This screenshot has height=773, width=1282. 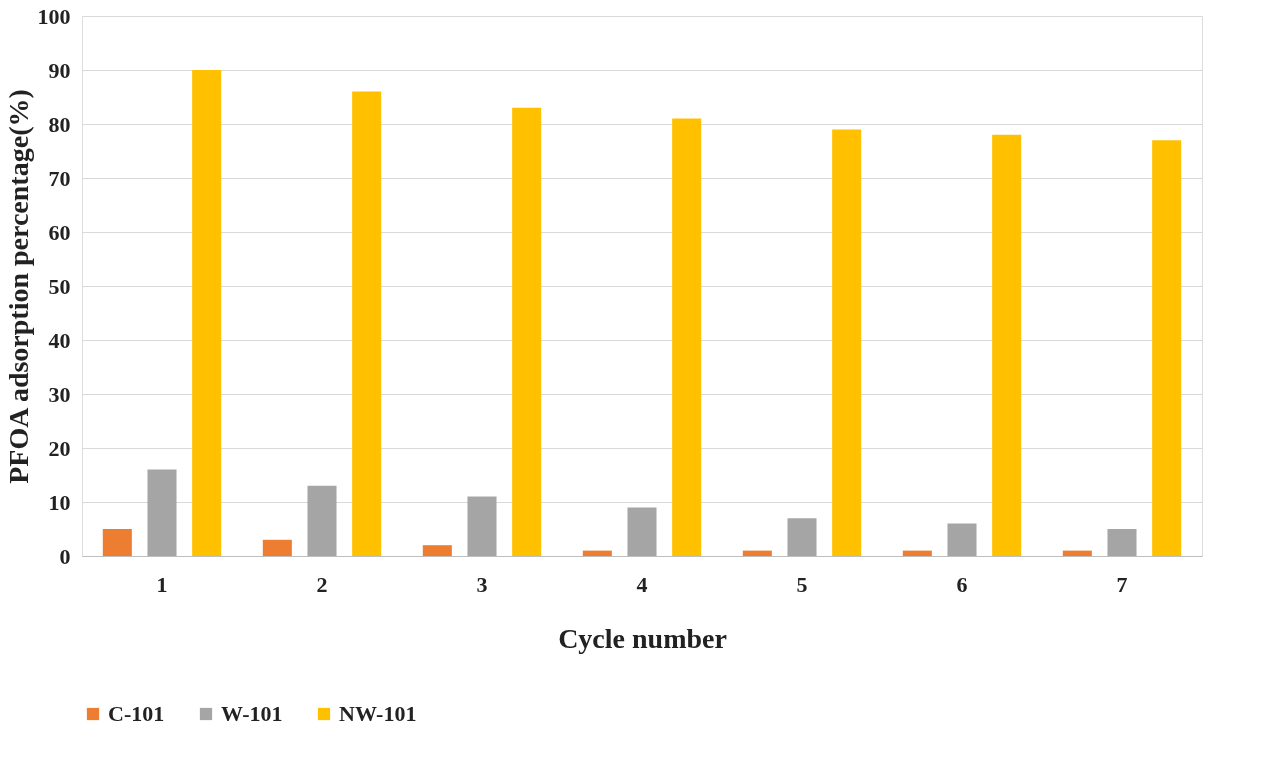 What do you see at coordinates (1122, 584) in the screenshot?
I see `x-tick-label: 7` at bounding box center [1122, 584].